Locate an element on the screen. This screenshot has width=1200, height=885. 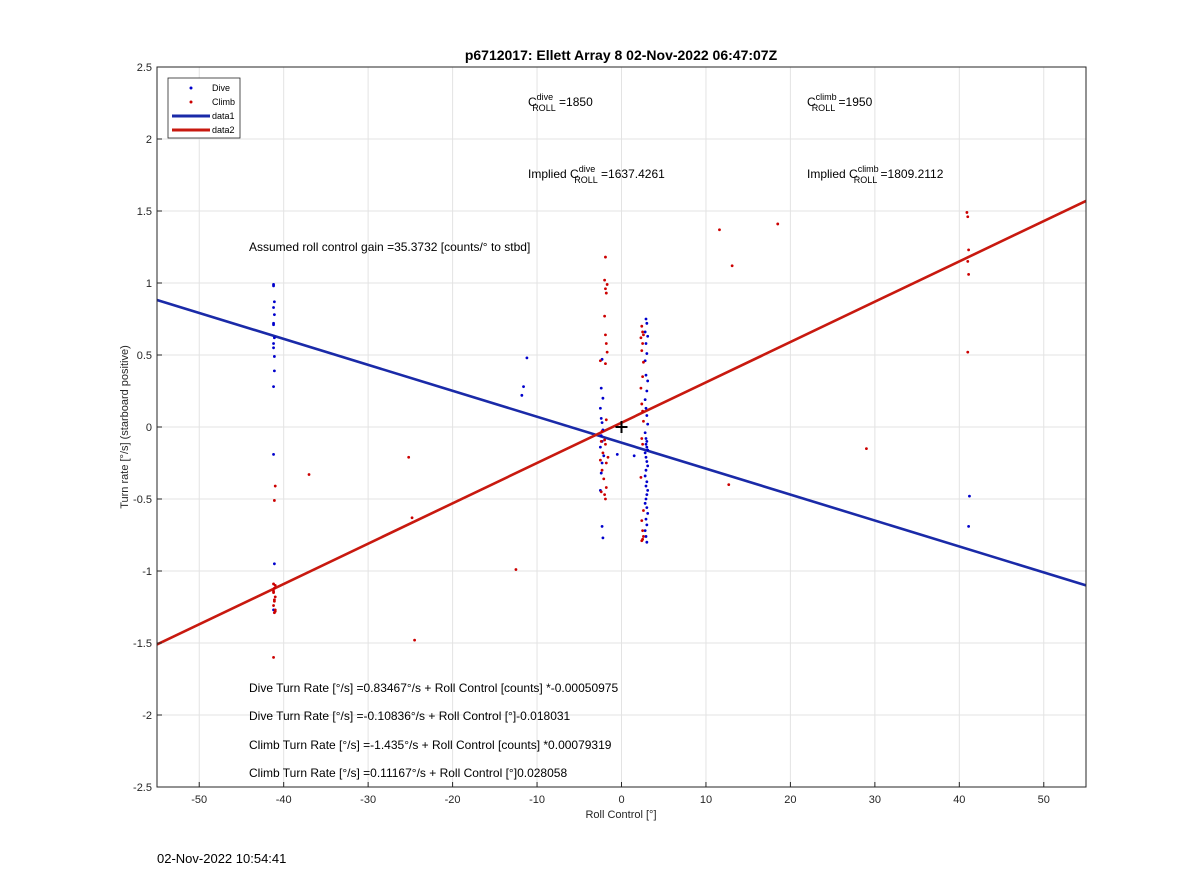
x-tick-label: 10 is located at coordinates (706, 800).